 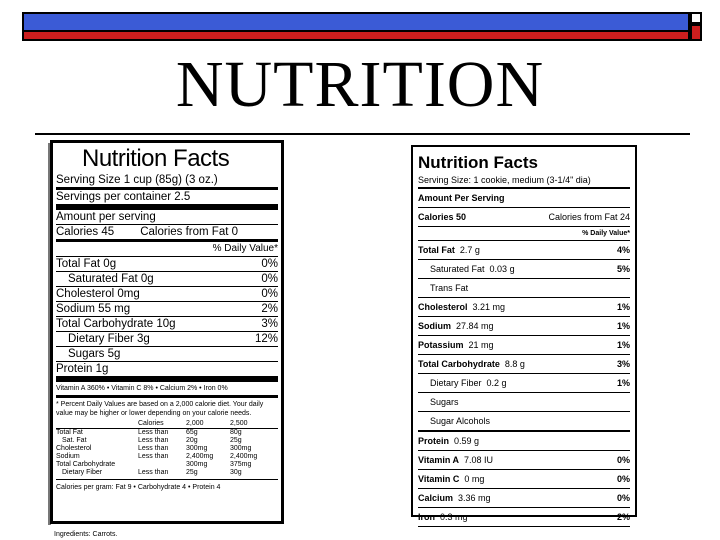 I want to click on right-nutrient-dv: 5%, so click(x=623, y=269).